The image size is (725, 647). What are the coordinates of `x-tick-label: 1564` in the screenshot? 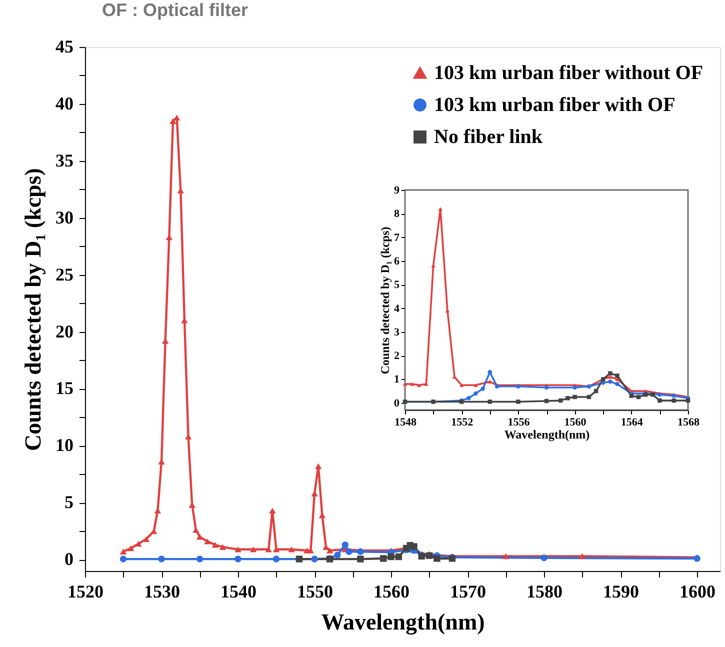 It's located at (632, 422).